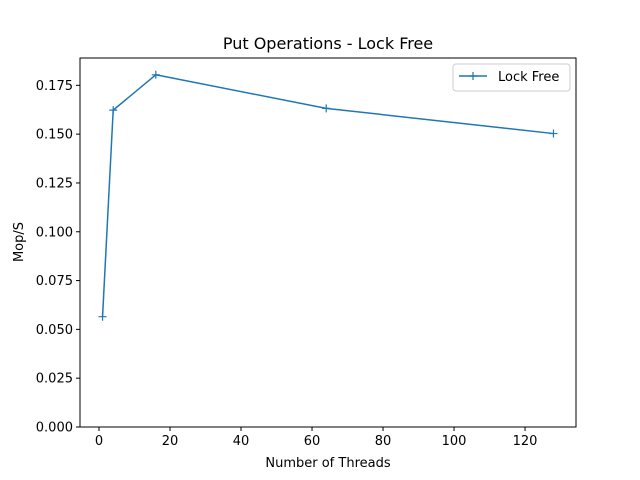 The width and height of the screenshot is (640, 480). I want to click on chart-title: Put Operations - Lock Free, so click(328, 43).